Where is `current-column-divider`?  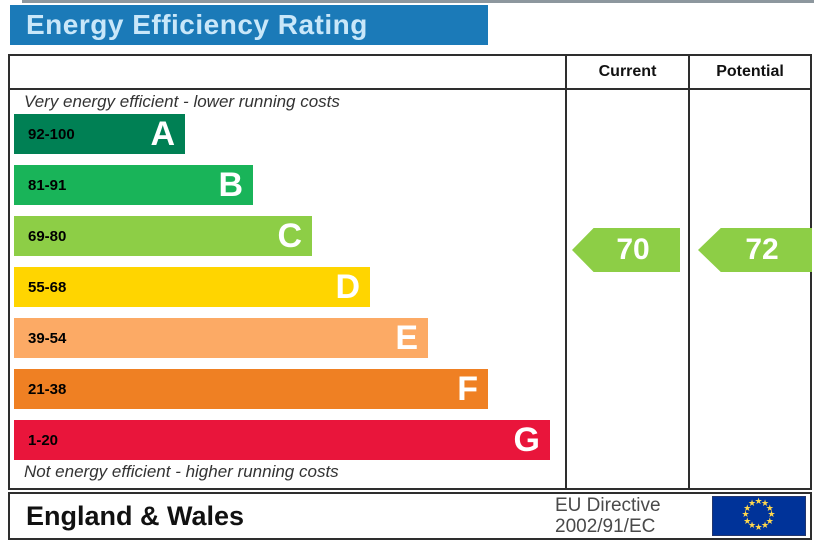
current-column-divider is located at coordinates (566, 272).